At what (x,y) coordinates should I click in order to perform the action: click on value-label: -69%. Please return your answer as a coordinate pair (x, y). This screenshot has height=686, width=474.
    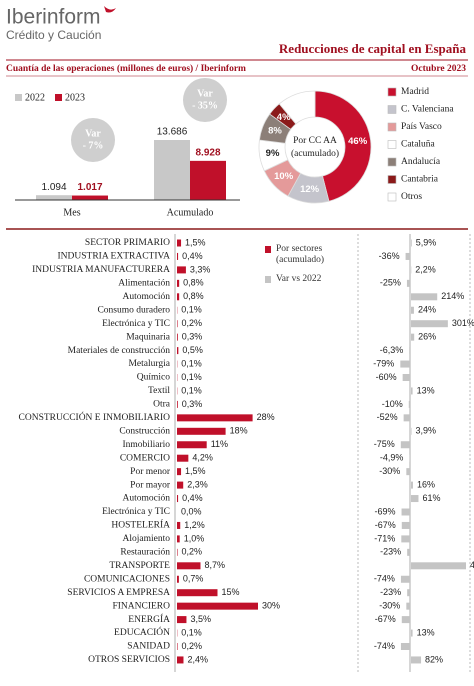
    Looking at the image, I should click on (385, 511).